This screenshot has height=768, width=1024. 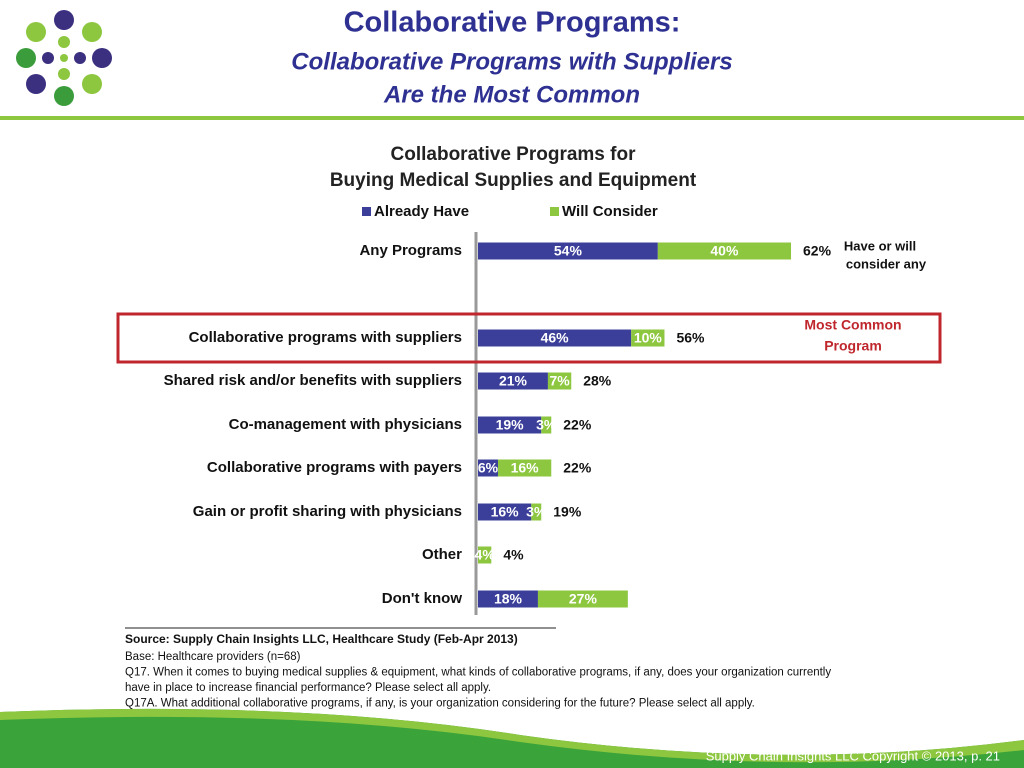 I want to click on bar-label: 21%, so click(x=513, y=381).